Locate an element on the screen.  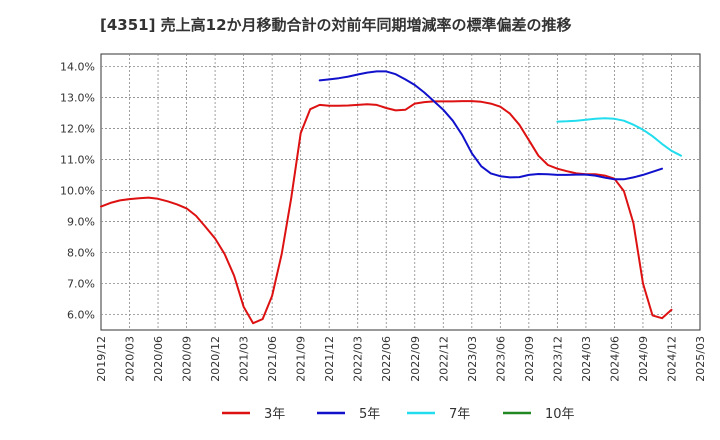
x-tick-label: 2020/09 is located at coordinates (187, 359).